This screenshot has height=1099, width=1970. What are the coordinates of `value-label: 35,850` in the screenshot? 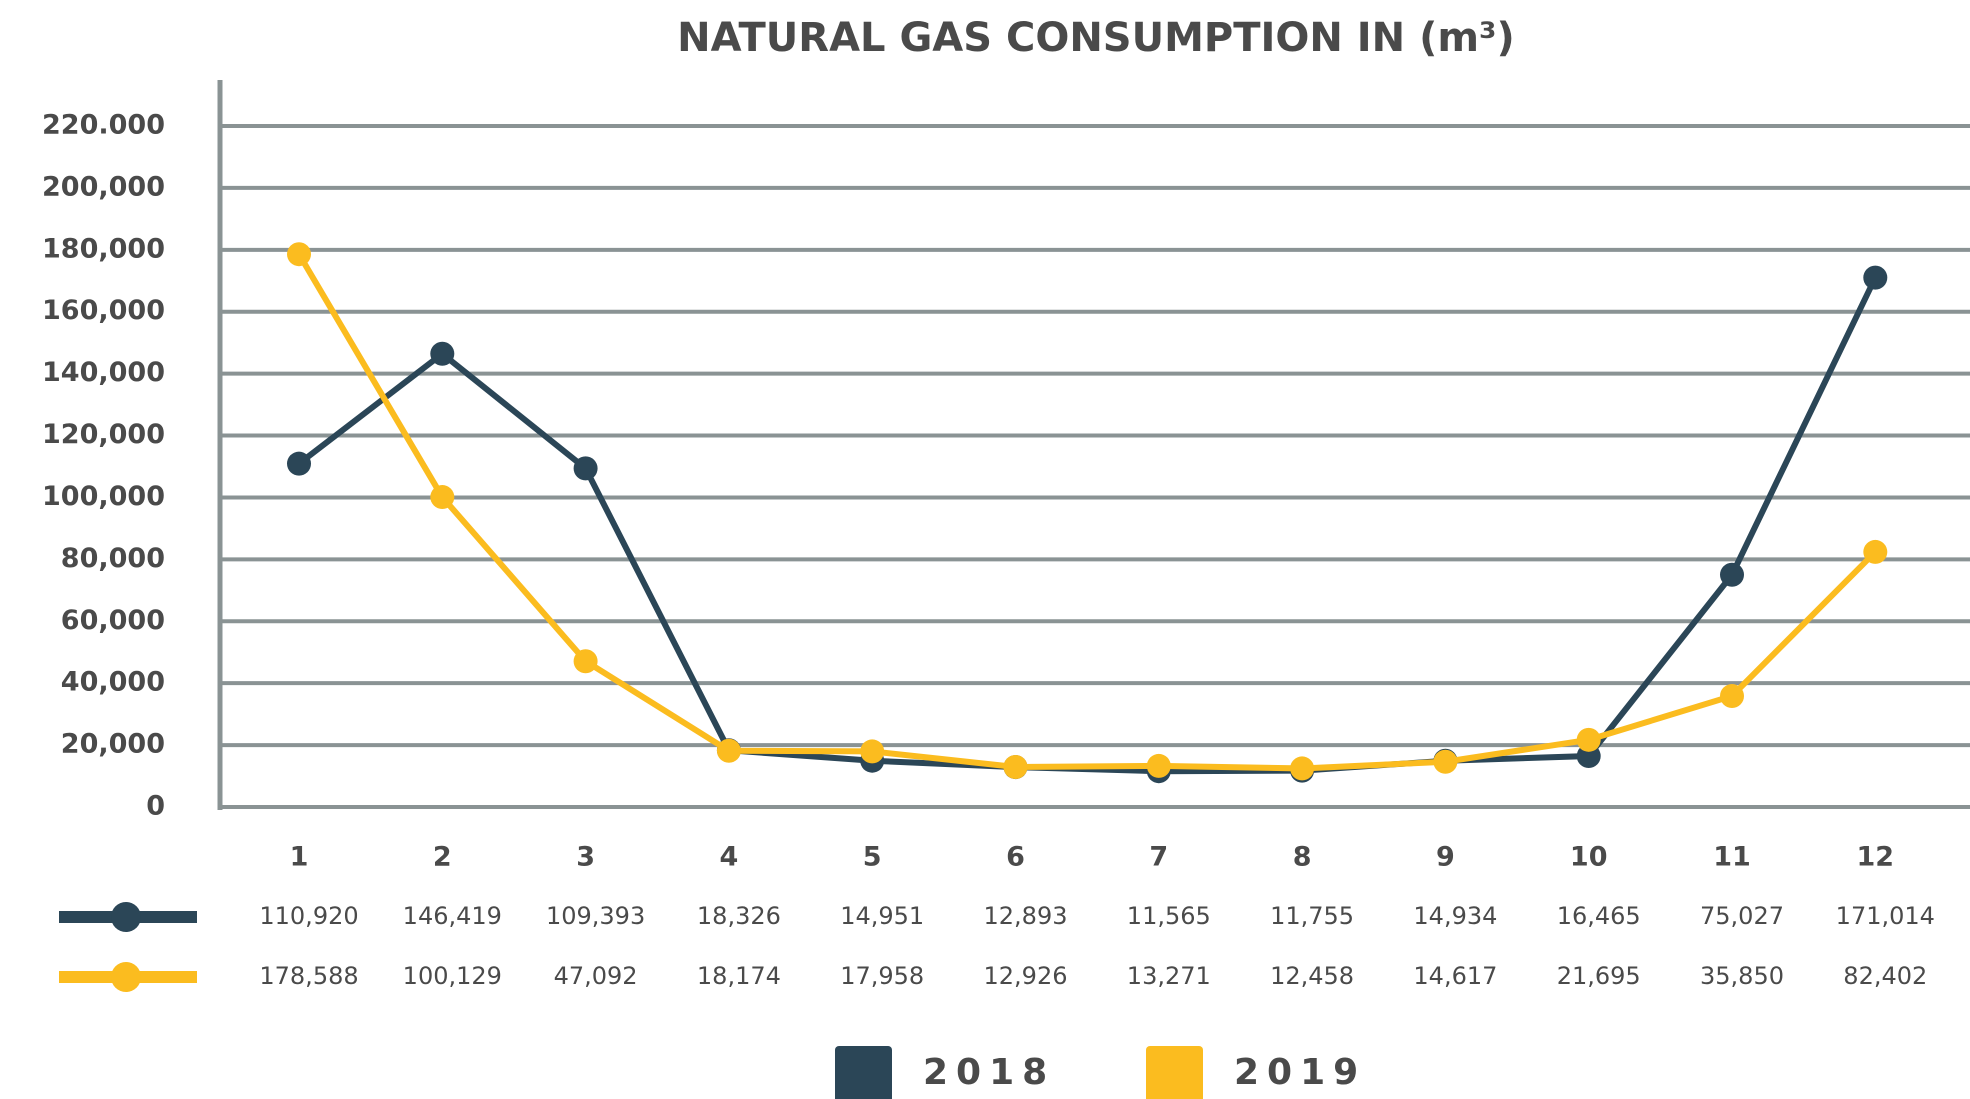 It's located at (1742, 976).